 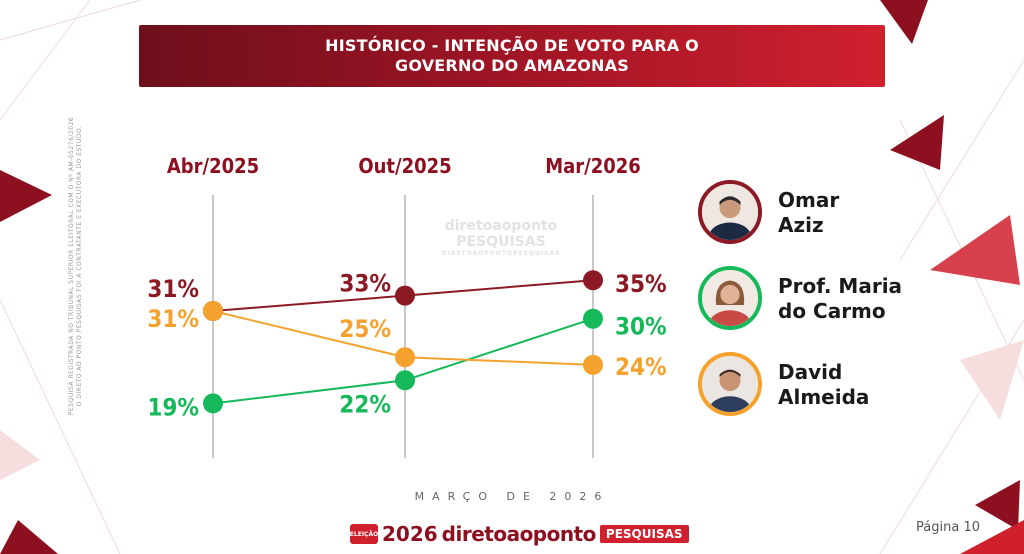 I want to click on title-line-2: GOVERNO DO AMAZONAS, so click(x=512, y=65).